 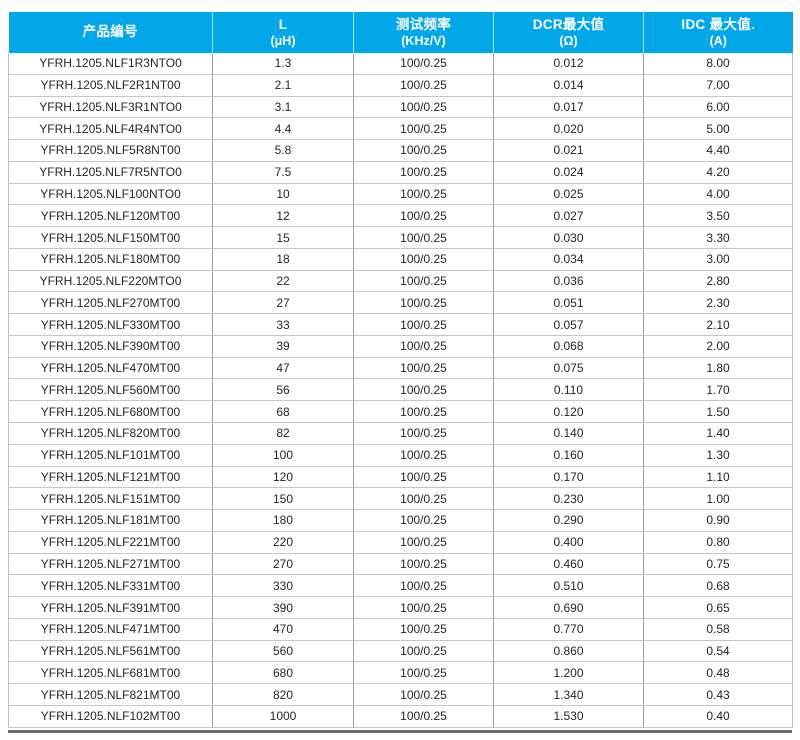 What do you see at coordinates (718, 694) in the screenshot?
I see `cell-idc-max: 0.43` at bounding box center [718, 694].